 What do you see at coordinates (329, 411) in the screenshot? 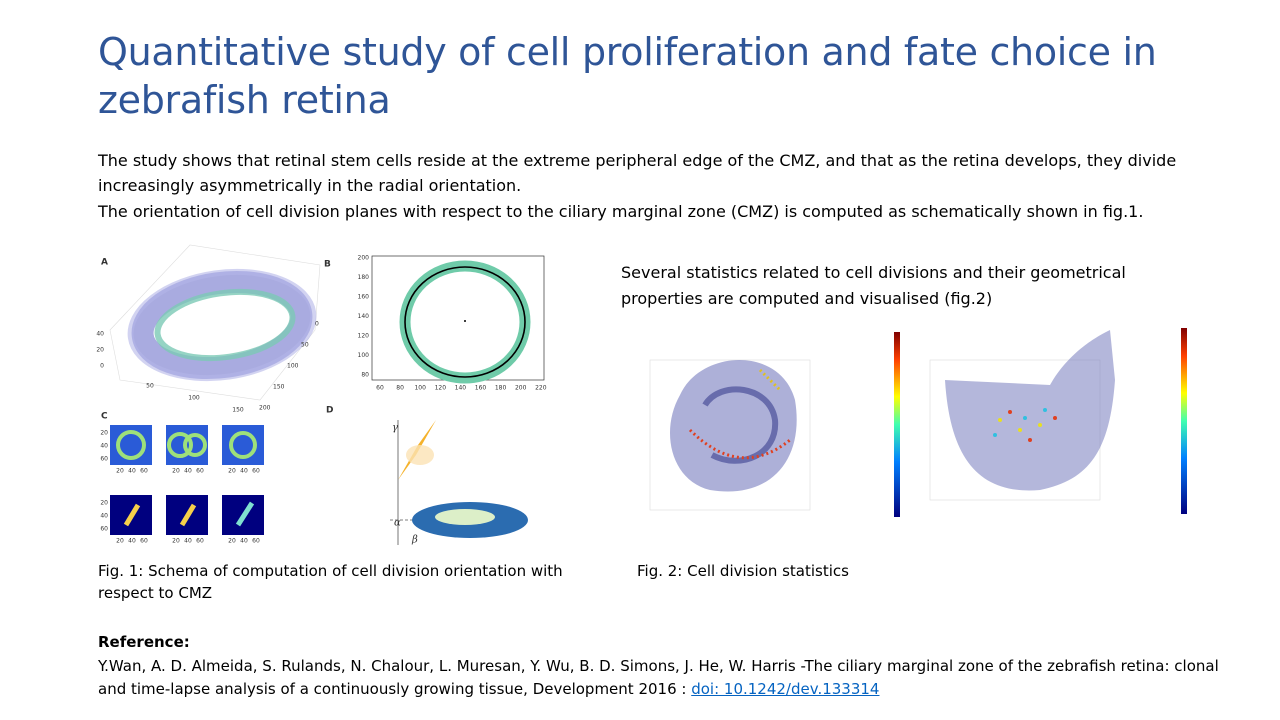
I see `panel-label: D` at bounding box center [329, 411].